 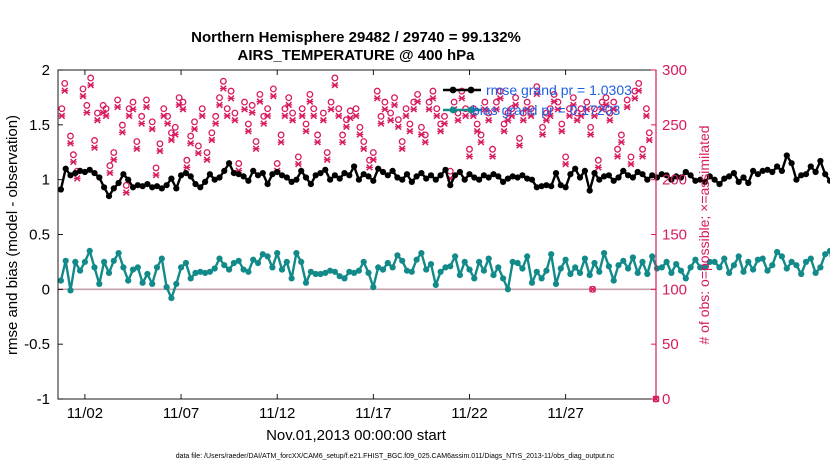 What do you see at coordinates (674, 70) in the screenshot?
I see `y-right-tick-label: 300` at bounding box center [674, 70].